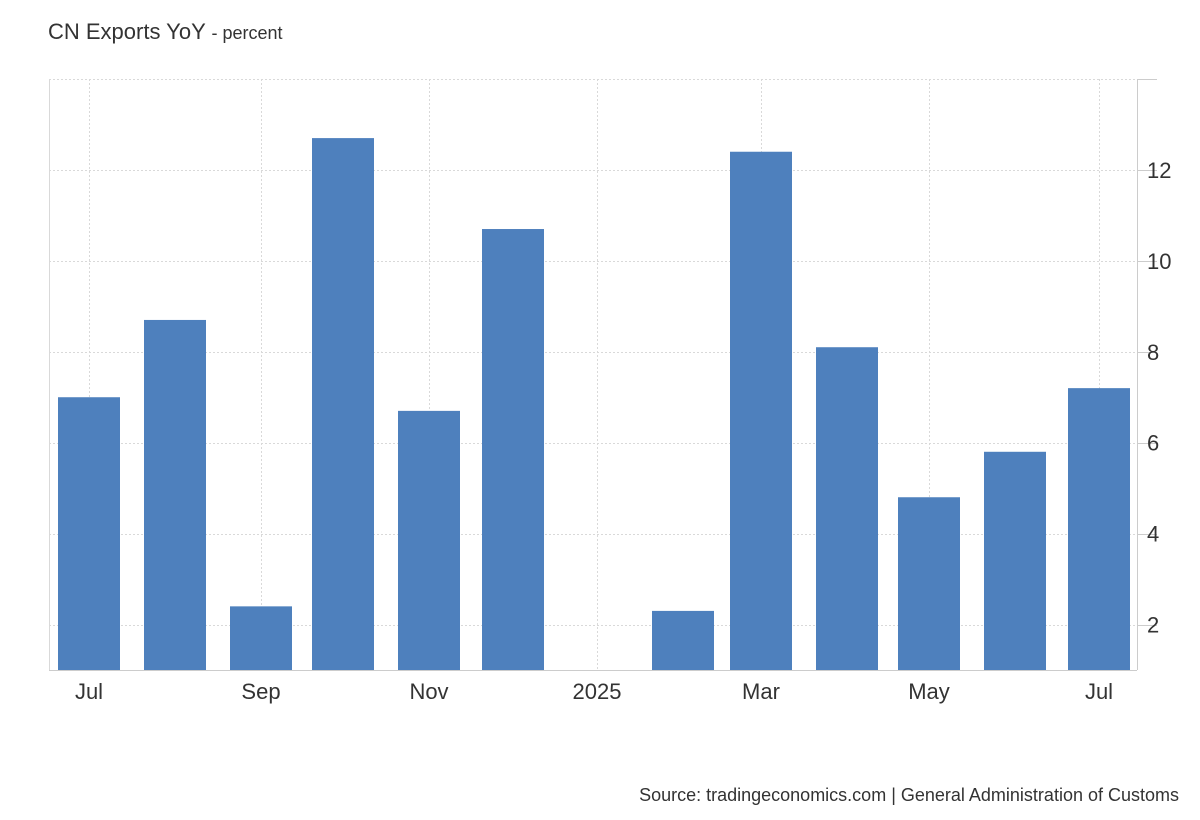 This screenshot has width=1200, height=820. I want to click on y-tick-label: 4, so click(1153, 534).